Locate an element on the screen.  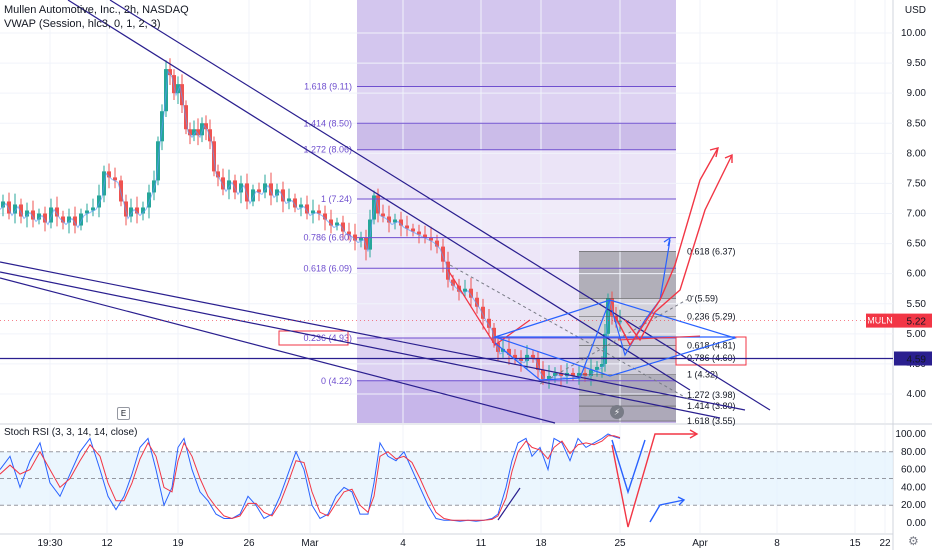
fib-right-label: 1.272 (3.98) is located at coordinates (711, 395).